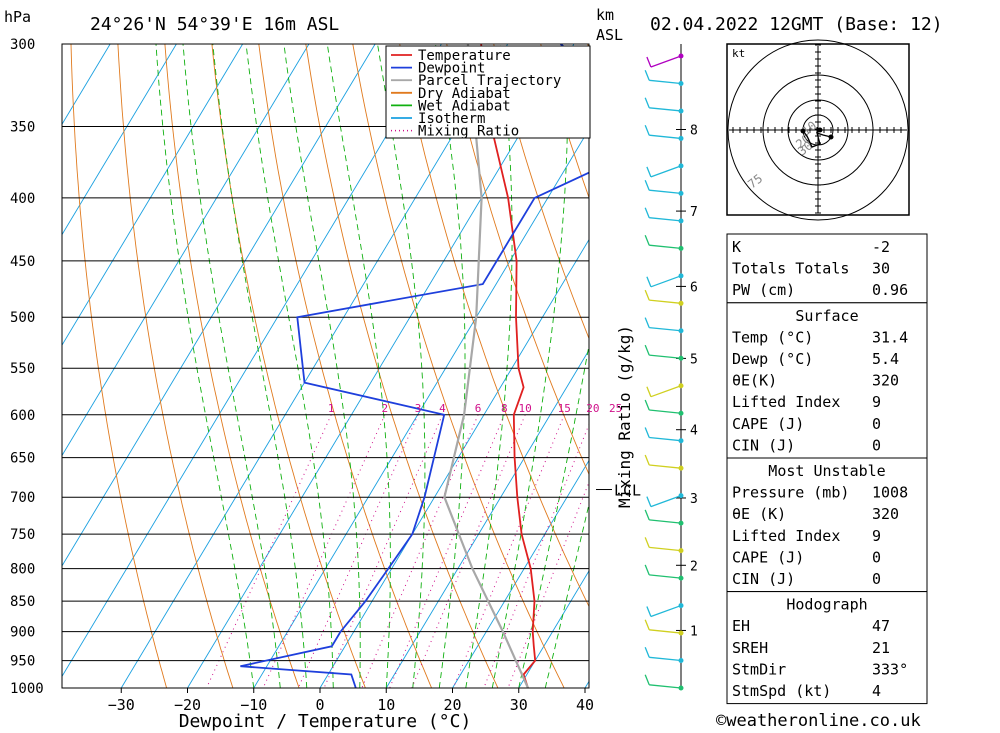  I want to click on mixing-ratio-label: 6, so click(478, 408).